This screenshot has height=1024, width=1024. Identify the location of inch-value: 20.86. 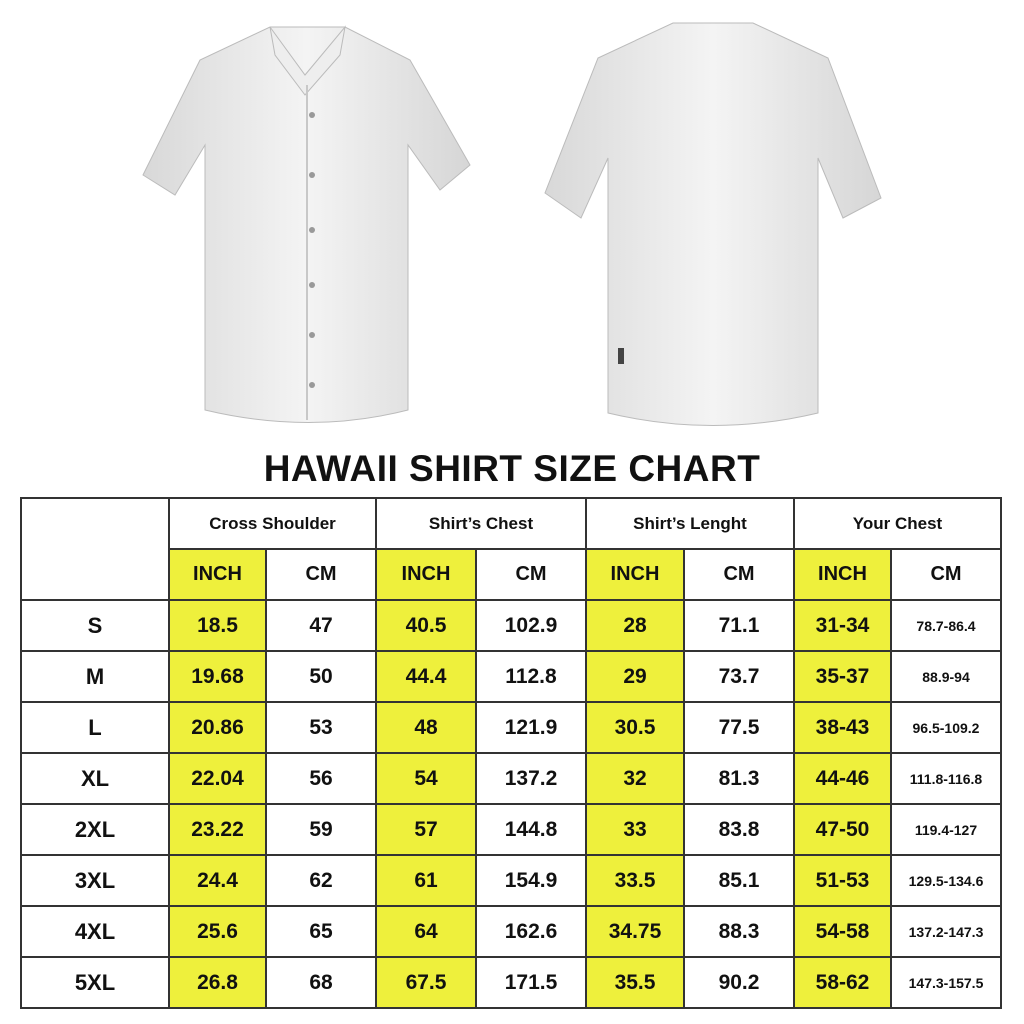
(217, 727).